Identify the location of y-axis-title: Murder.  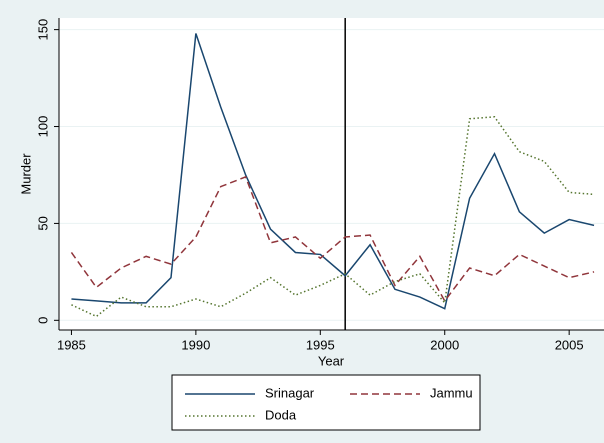
(25, 174).